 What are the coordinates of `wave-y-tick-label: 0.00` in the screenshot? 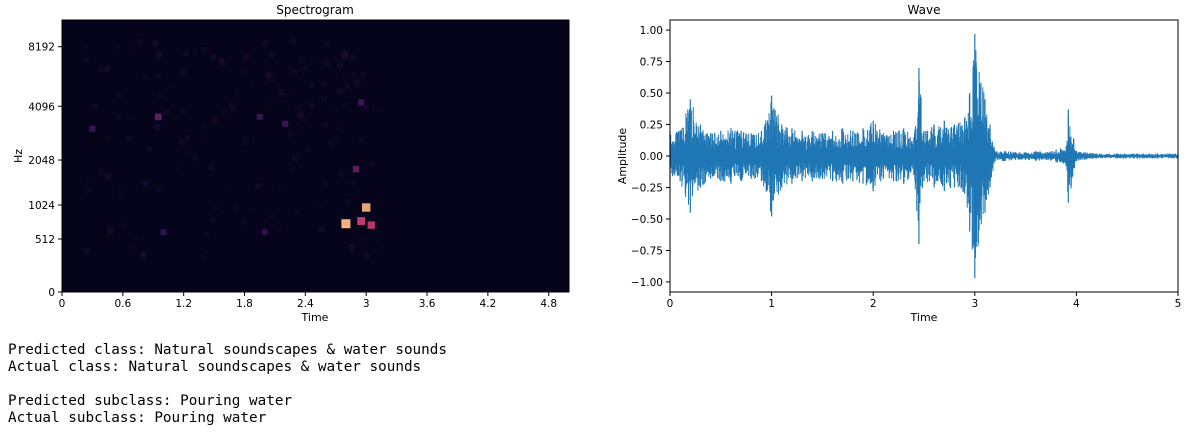 It's located at (651, 157).